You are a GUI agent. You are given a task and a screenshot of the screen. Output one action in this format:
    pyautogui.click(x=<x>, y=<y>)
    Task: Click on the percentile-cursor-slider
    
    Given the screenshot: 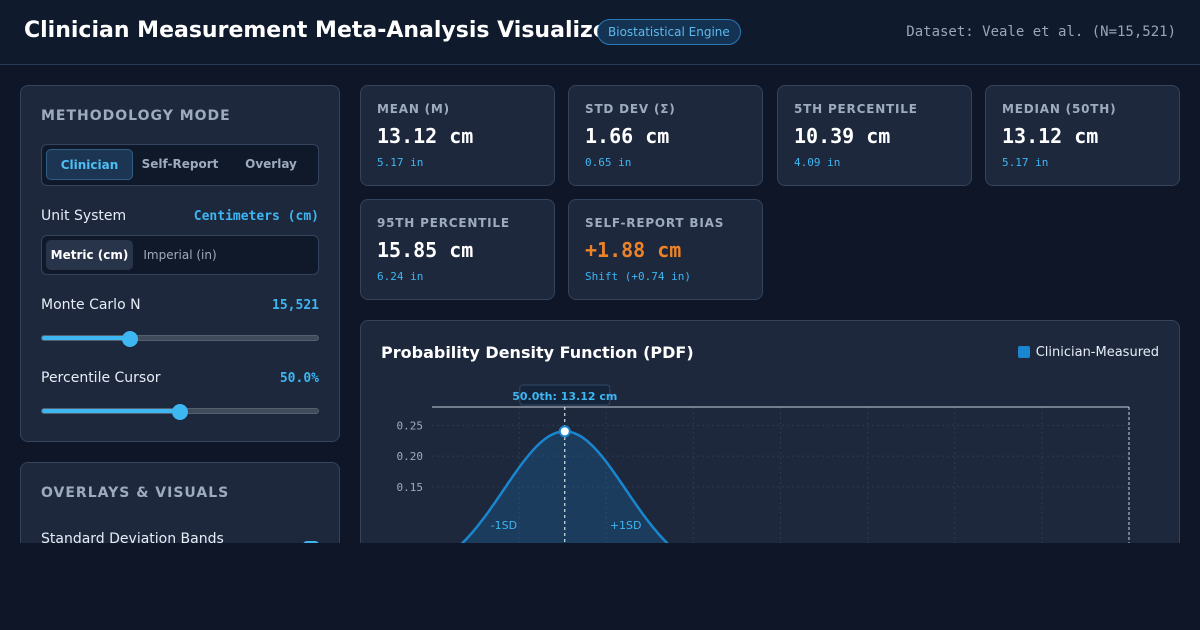 What is the action you would take?
    pyautogui.click(x=180, y=412)
    